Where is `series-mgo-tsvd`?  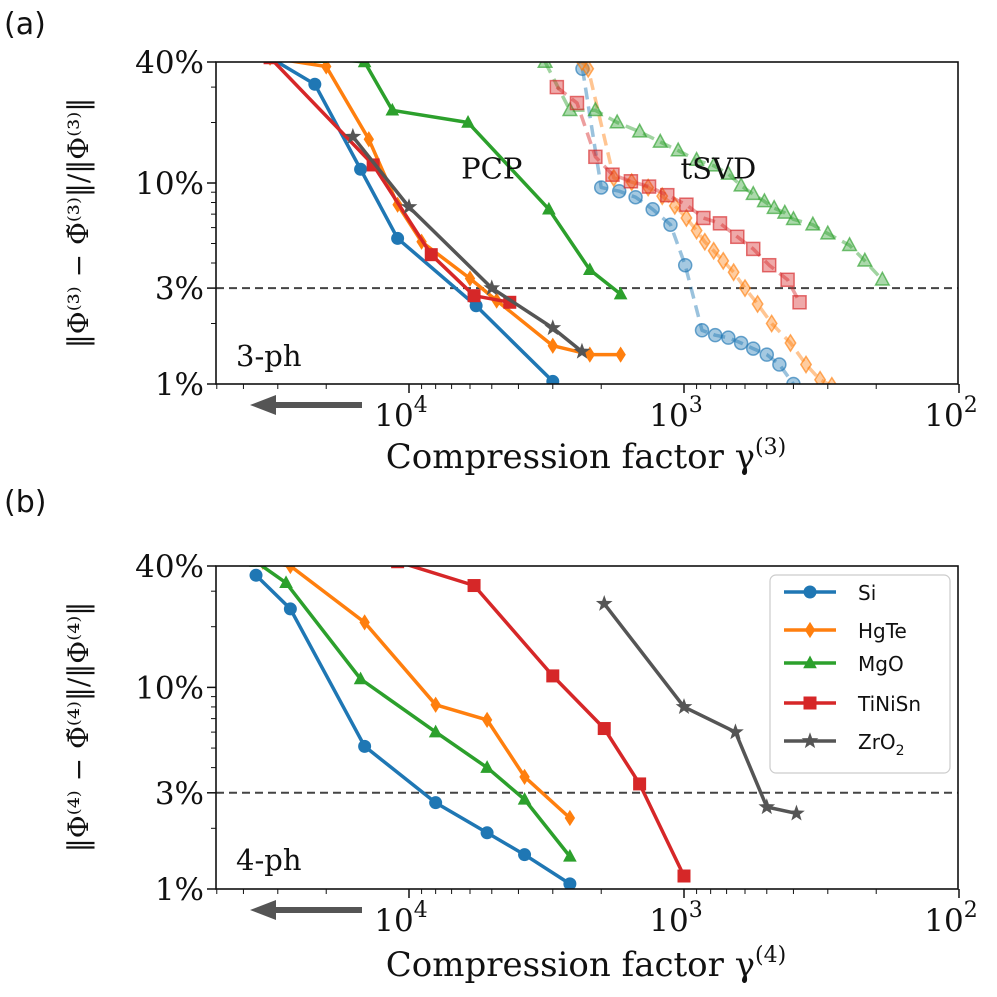 series-mgo-tsvd is located at coordinates (714, 174).